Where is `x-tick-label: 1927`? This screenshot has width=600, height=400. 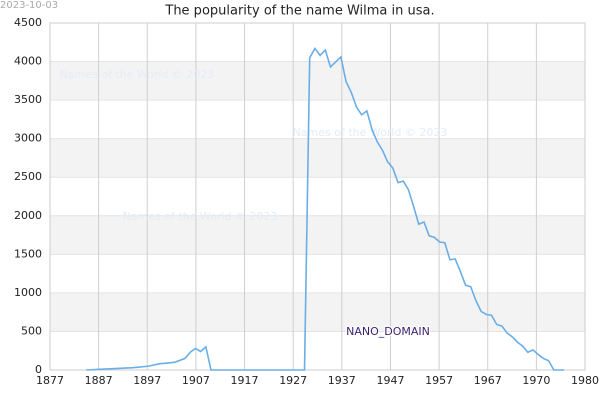
x-tick-label: 1927 is located at coordinates (293, 380).